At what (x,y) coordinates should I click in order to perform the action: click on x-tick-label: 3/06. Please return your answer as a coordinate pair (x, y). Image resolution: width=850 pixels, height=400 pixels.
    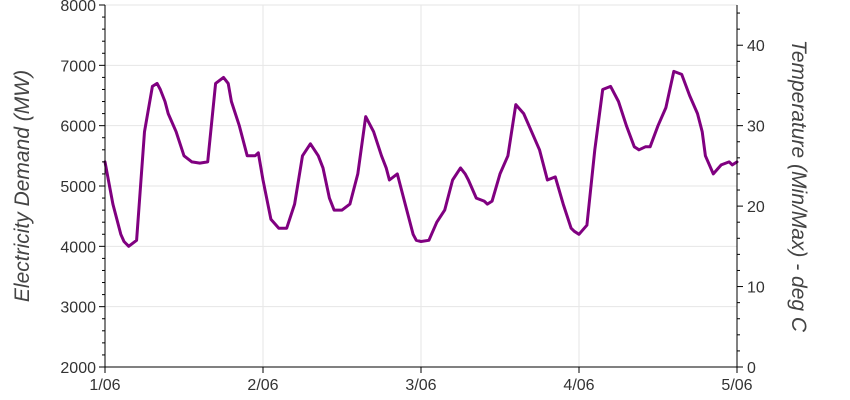
    Looking at the image, I should click on (420, 385).